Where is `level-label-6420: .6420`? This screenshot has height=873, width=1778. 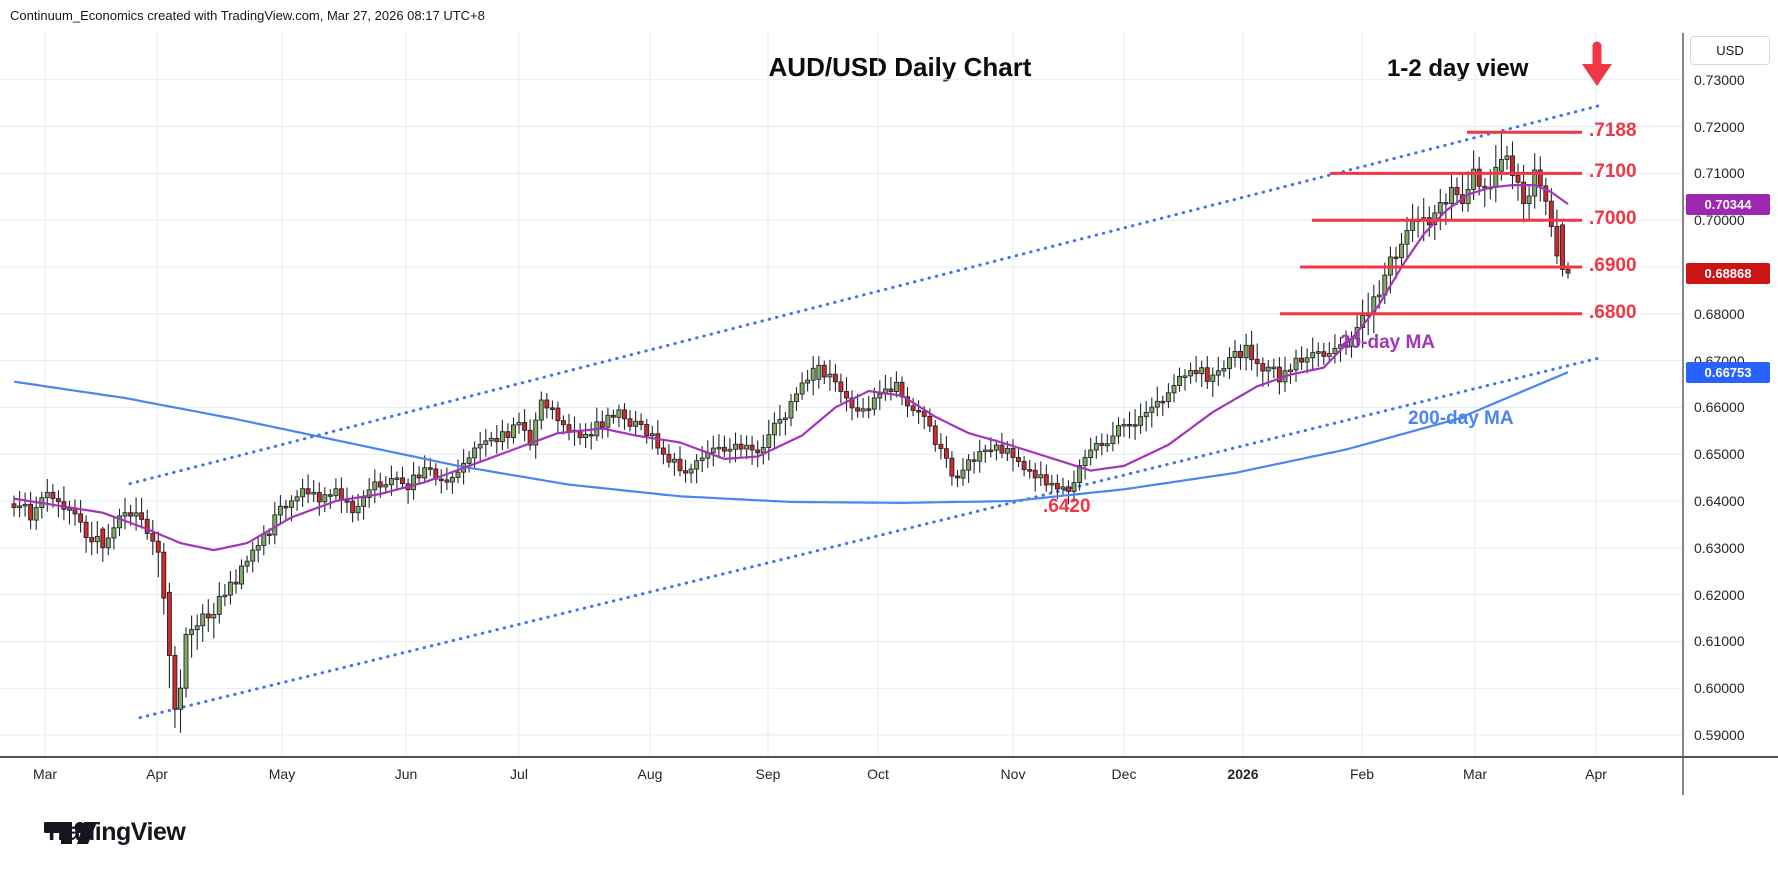 level-label-6420: .6420 is located at coordinates (1067, 506).